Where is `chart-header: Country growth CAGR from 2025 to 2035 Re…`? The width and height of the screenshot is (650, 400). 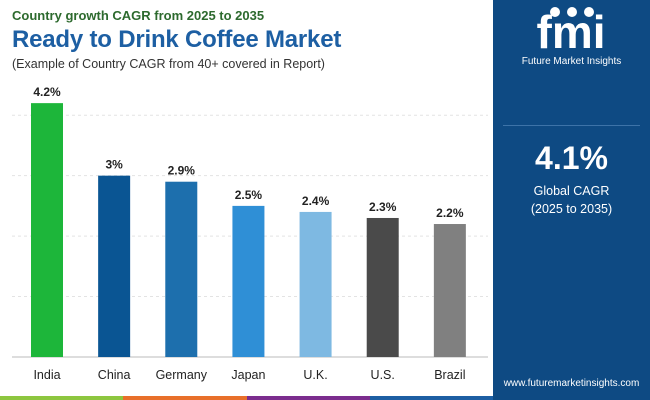 chart-header: Country growth CAGR from 2025 to 2035 Re… is located at coordinates (176, 39).